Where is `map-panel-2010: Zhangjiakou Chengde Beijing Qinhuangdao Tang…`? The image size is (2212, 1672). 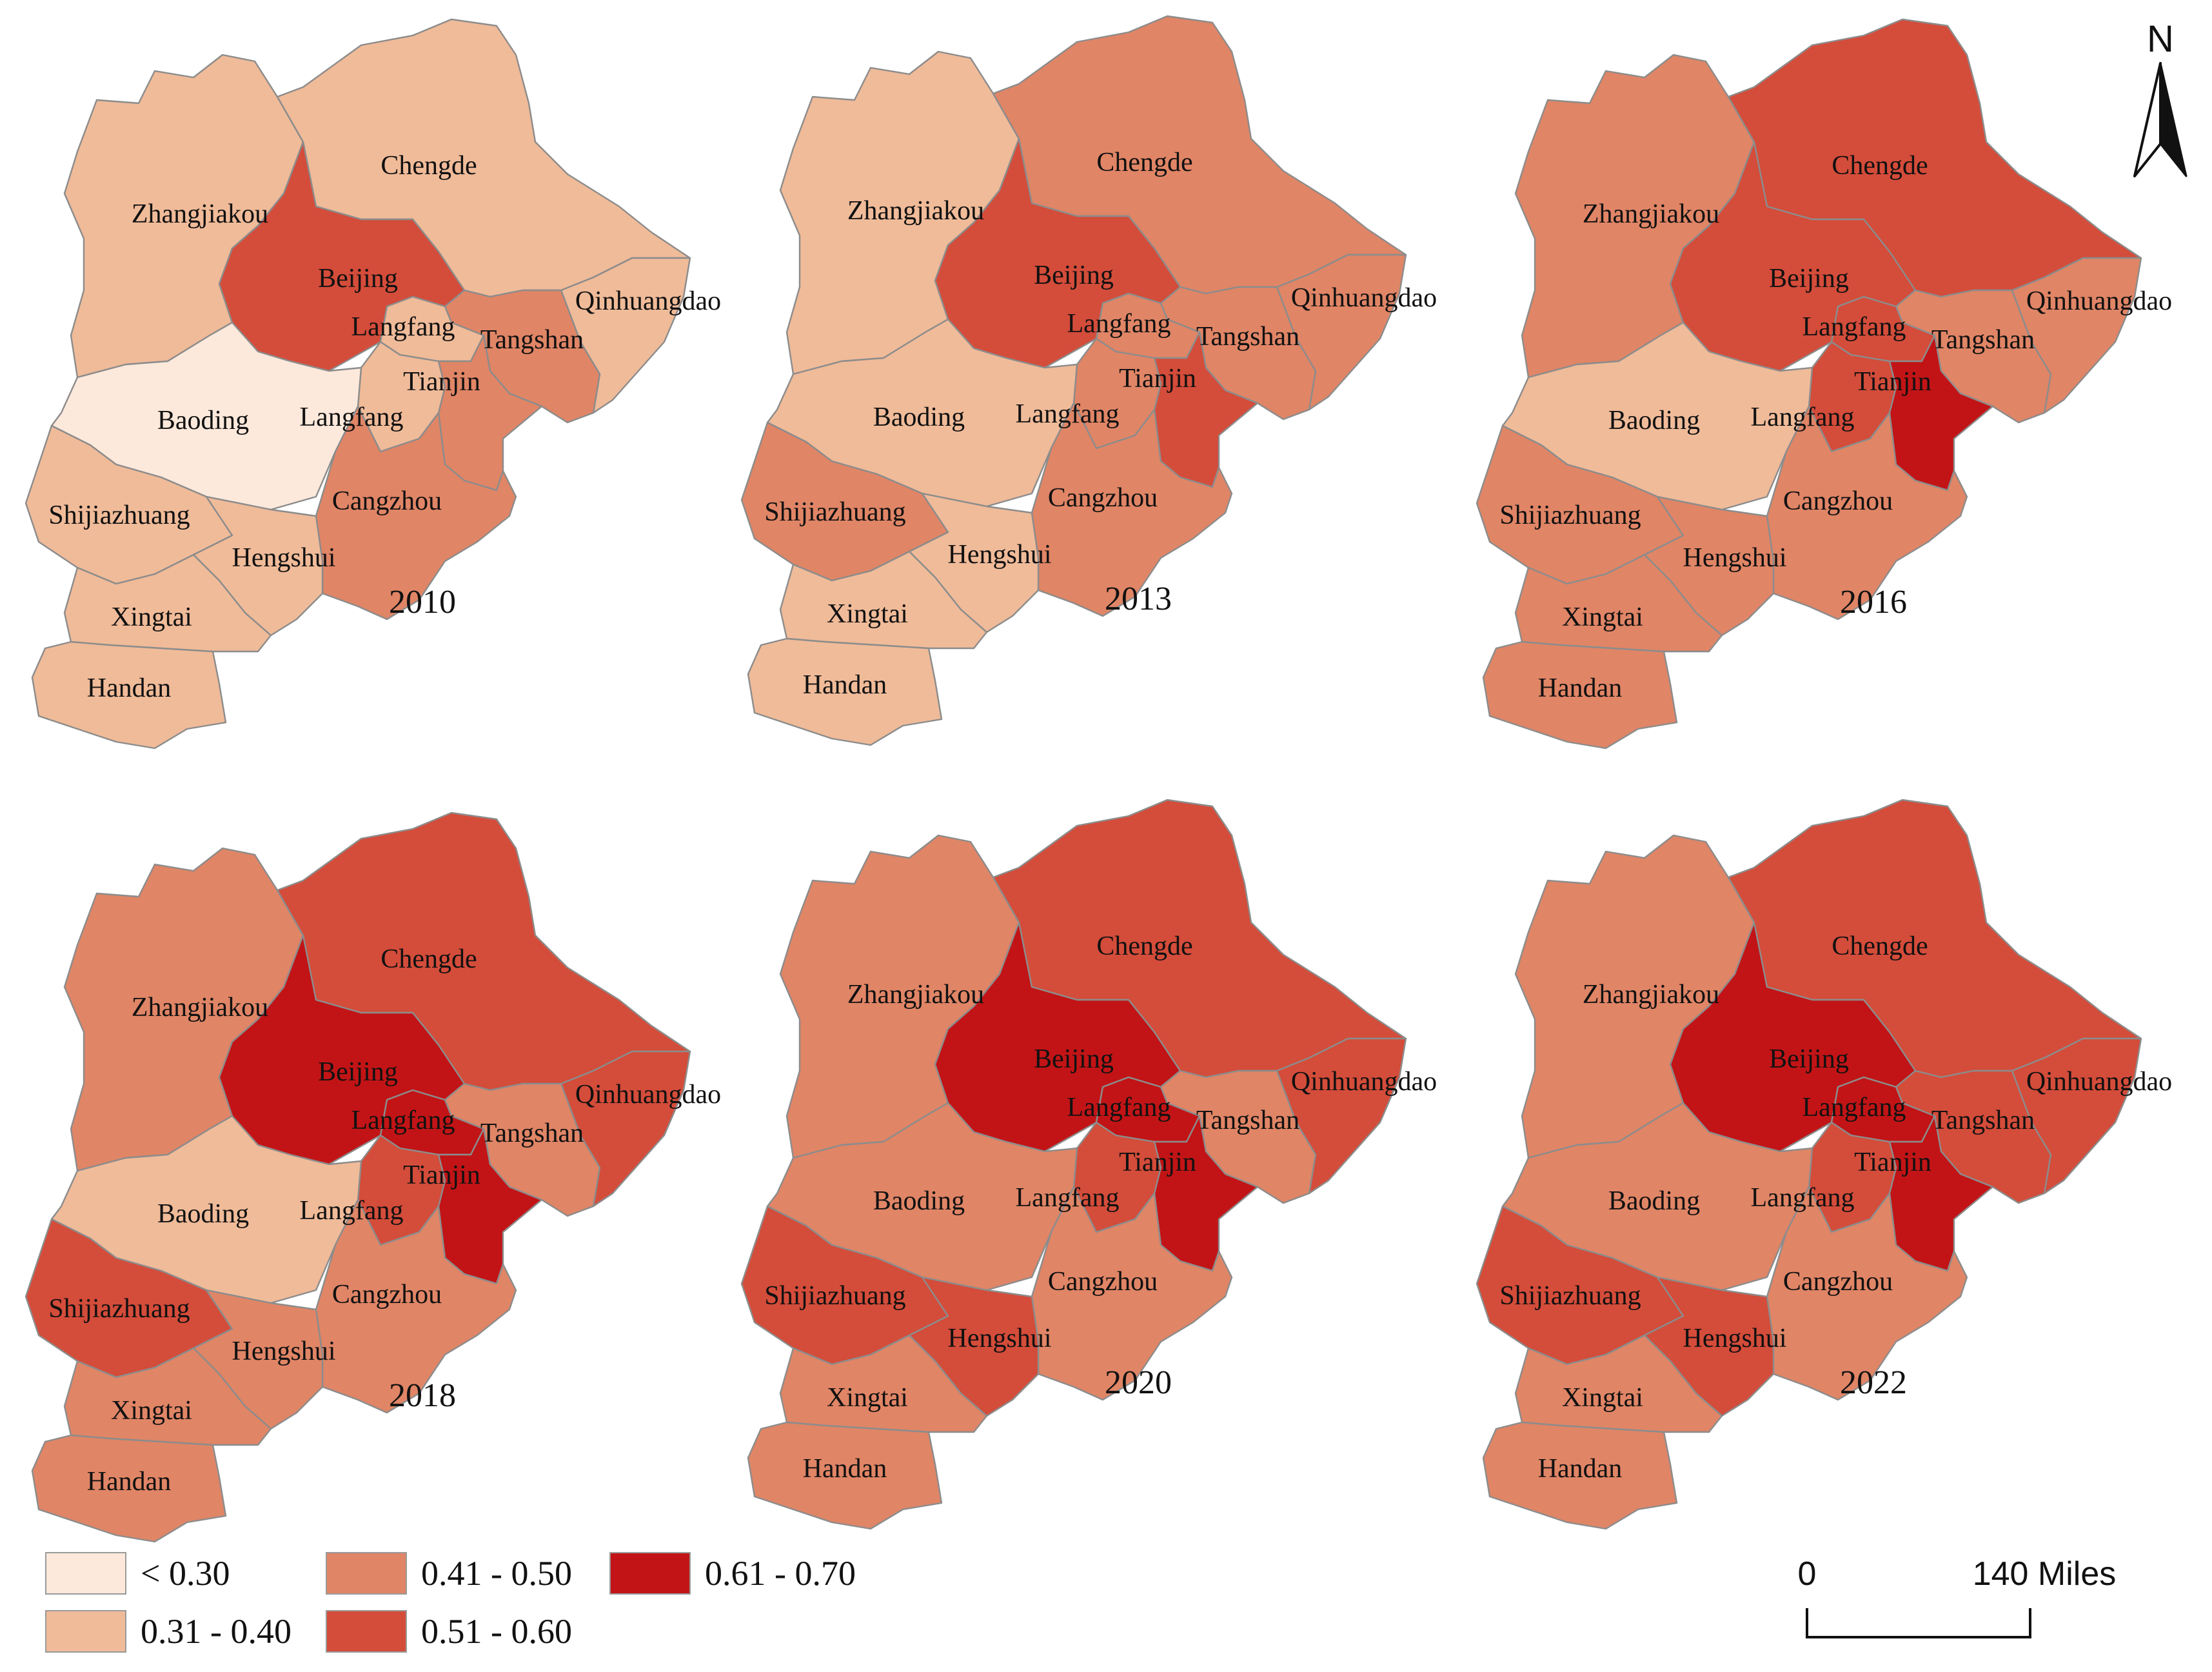 map-panel-2010: Zhangjiakou Chengde Beijing Qinhuangdao Tang… is located at coordinates (373, 384).